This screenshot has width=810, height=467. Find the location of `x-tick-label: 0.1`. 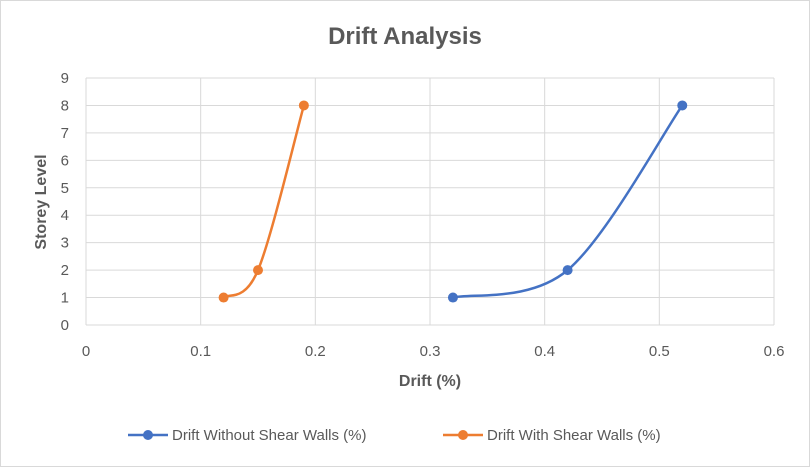

x-tick-label: 0.1 is located at coordinates (200, 351).